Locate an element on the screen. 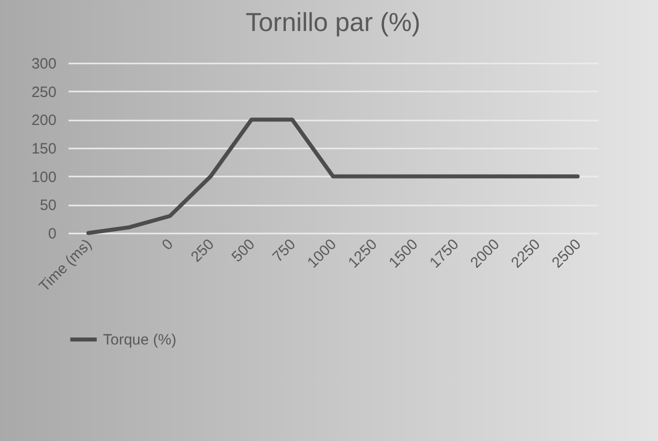 The height and width of the screenshot is (441, 658). x-tick-label: 750 is located at coordinates (284, 251).